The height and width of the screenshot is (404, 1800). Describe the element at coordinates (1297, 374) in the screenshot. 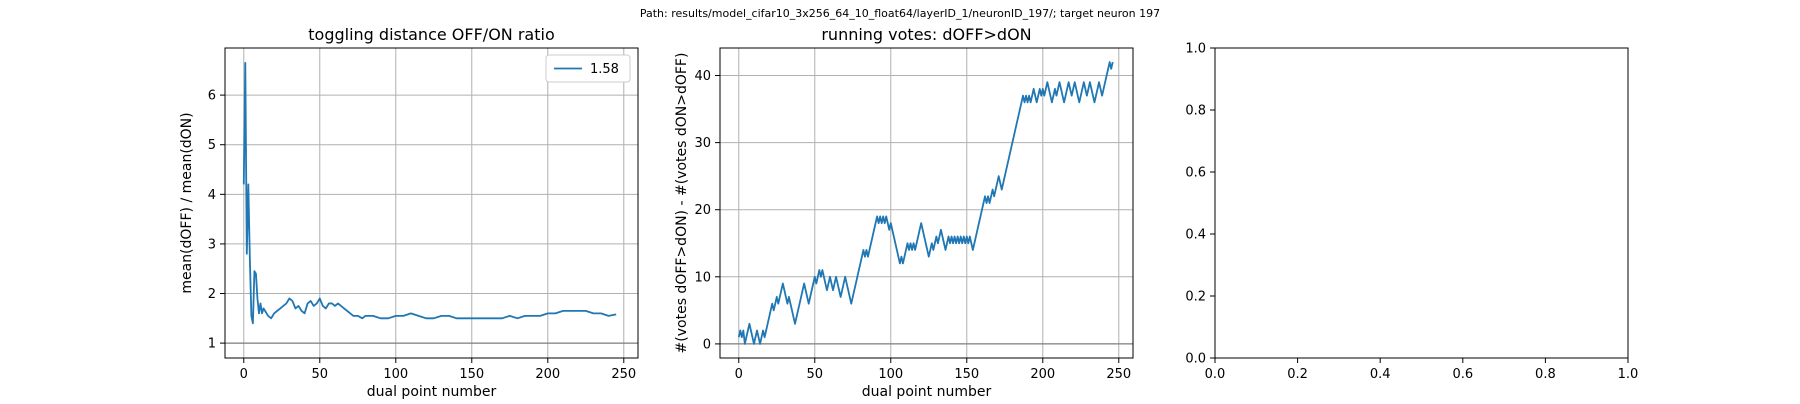

I see `x-tick-label: 0.2` at that location.